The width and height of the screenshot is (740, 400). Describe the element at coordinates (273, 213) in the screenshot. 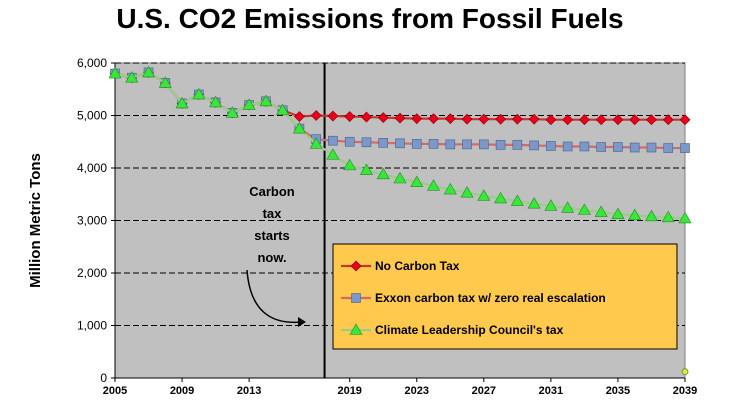

I see `annotation-line: tax` at that location.